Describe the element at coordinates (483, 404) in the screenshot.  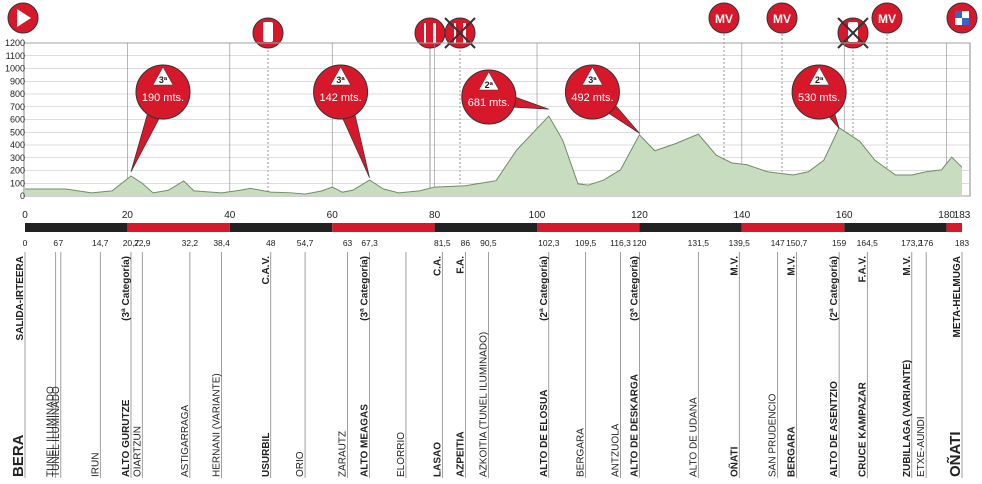
I see `waypoint-name: AZKOITIA (TUNEL ILUMINADO)` at that location.